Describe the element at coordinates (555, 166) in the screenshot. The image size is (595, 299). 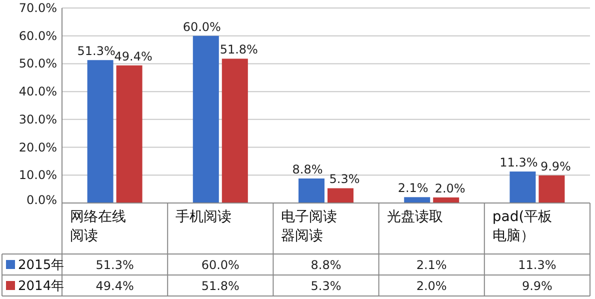
I see `text: 9.9%` at that location.